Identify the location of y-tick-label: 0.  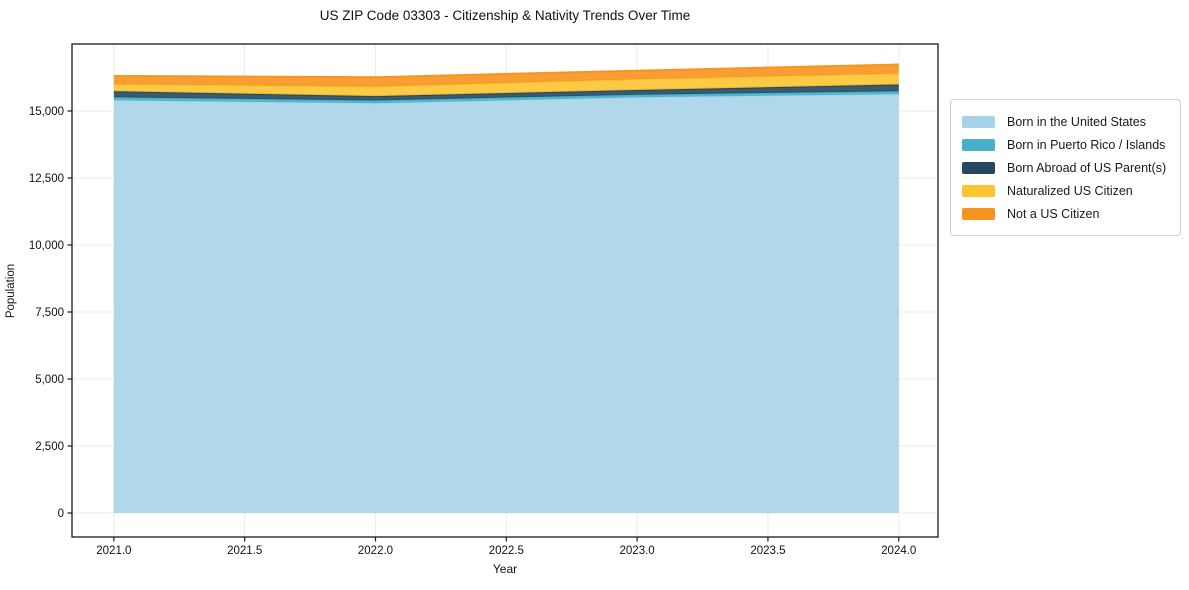
(61, 514).